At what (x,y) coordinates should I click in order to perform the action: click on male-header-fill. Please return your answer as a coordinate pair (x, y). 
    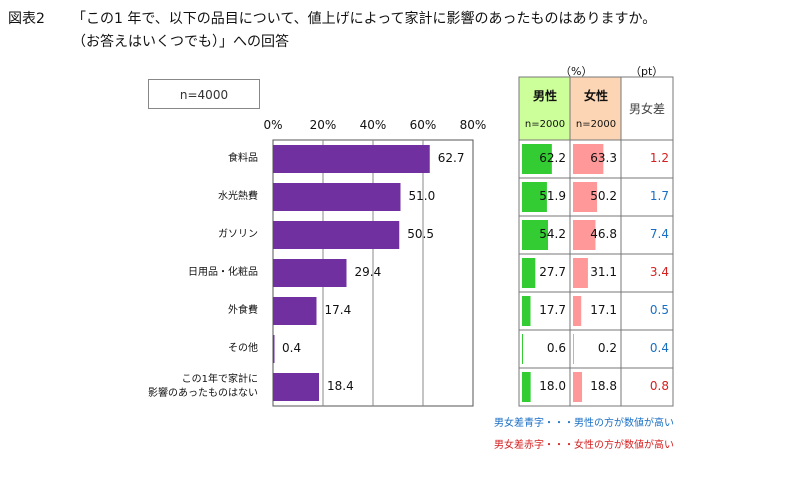
    Looking at the image, I should click on (544, 108).